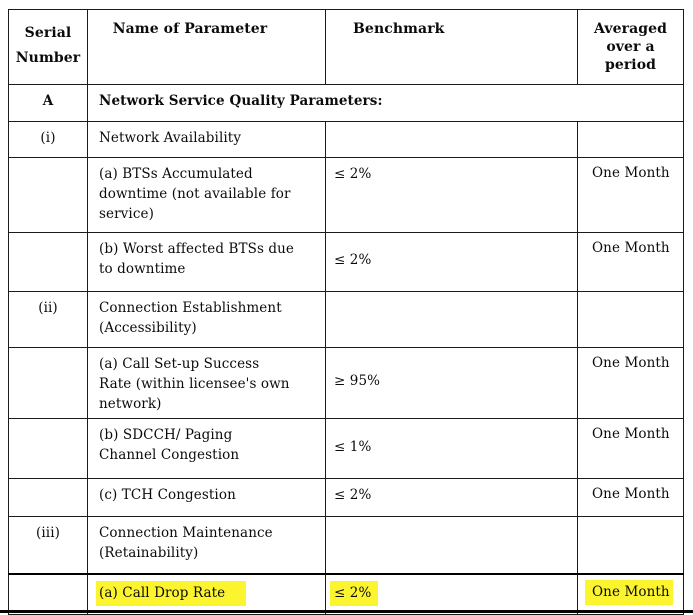 This screenshot has height=615, width=693. What do you see at coordinates (48, 319) in the screenshot?
I see `cell-serial: (ii)` at bounding box center [48, 319].